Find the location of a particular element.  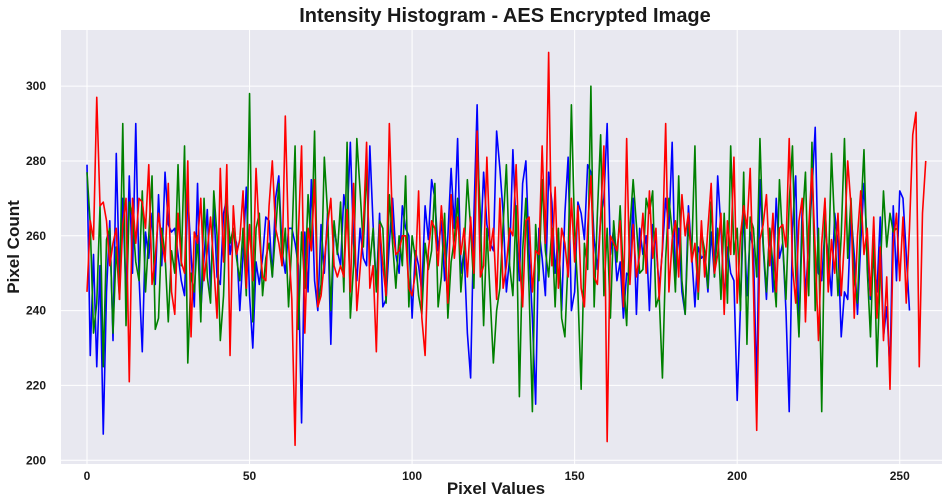

x-axis-label: Pixel Values is located at coordinates (496, 488).